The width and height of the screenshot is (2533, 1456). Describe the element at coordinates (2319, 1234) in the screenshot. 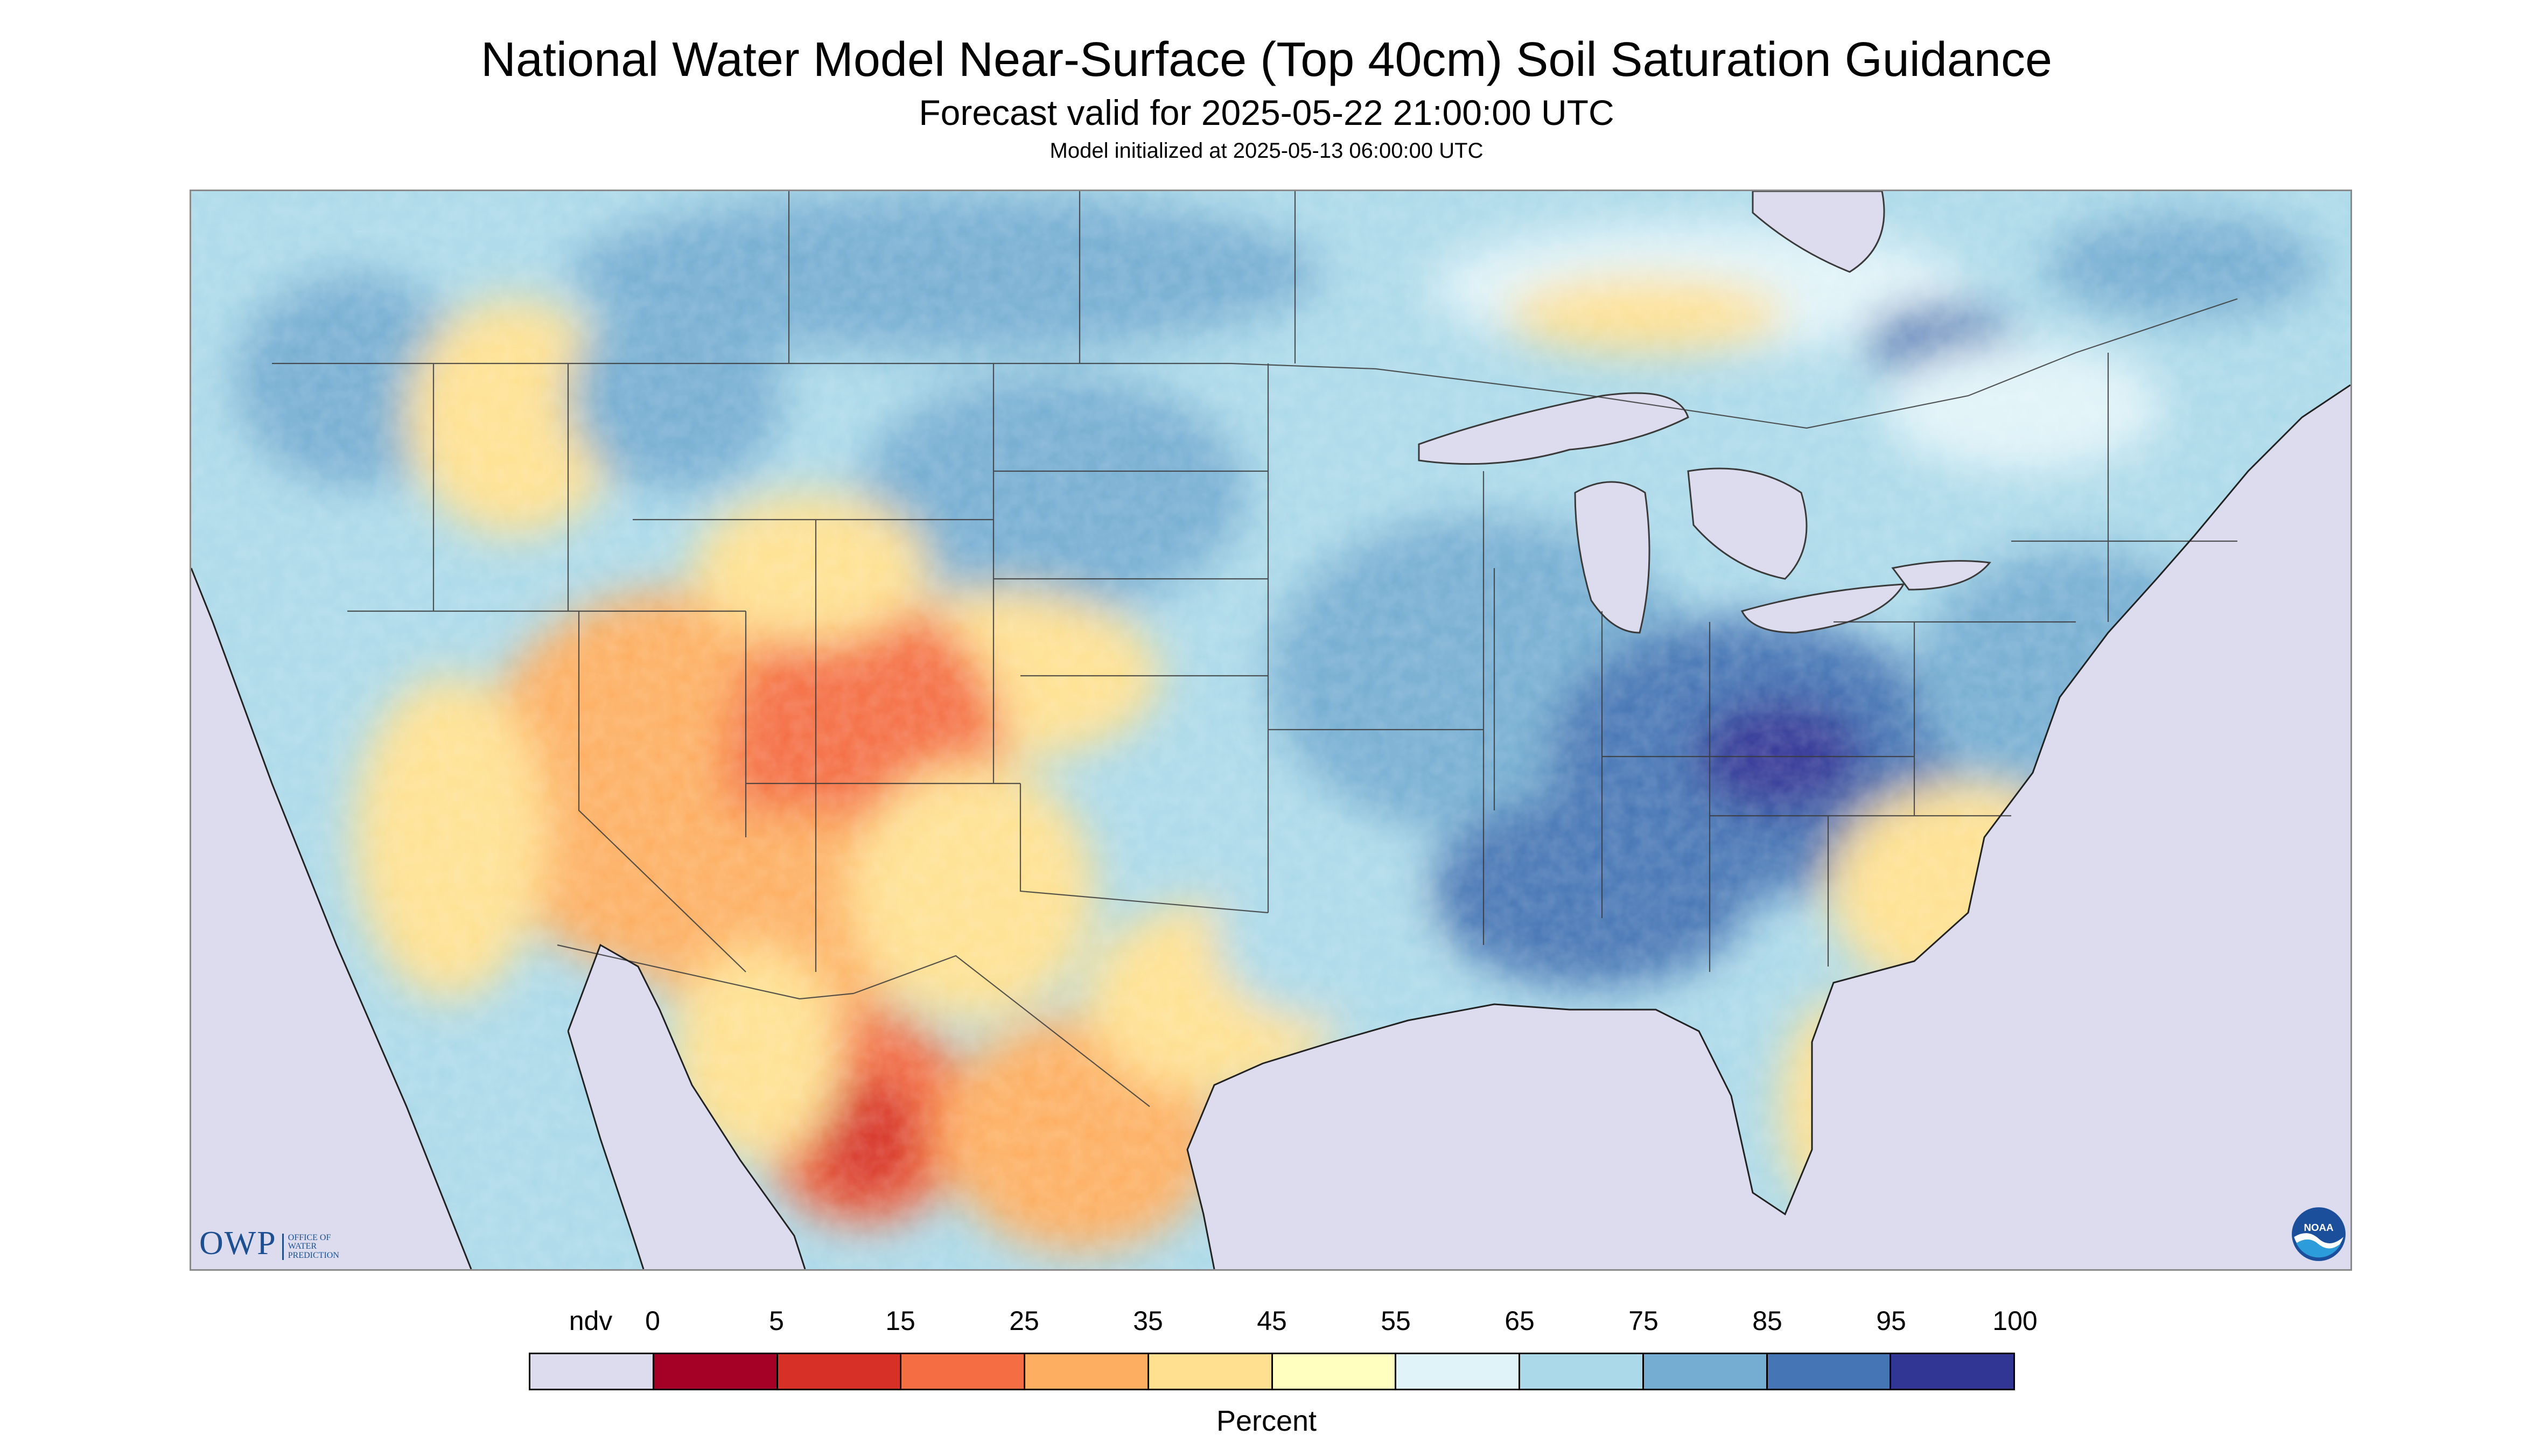

I see `noaa-logo: NOAA` at that location.